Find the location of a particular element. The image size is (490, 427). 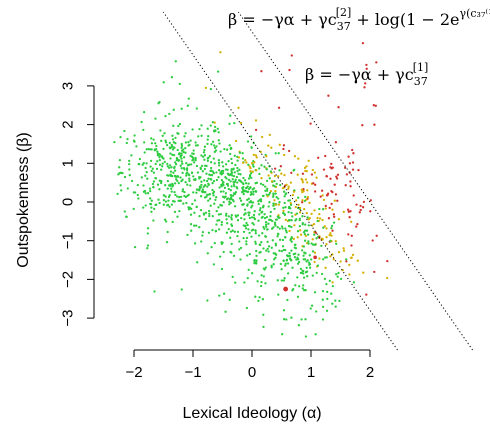

x-tick-label: −2 is located at coordinates (133, 372).